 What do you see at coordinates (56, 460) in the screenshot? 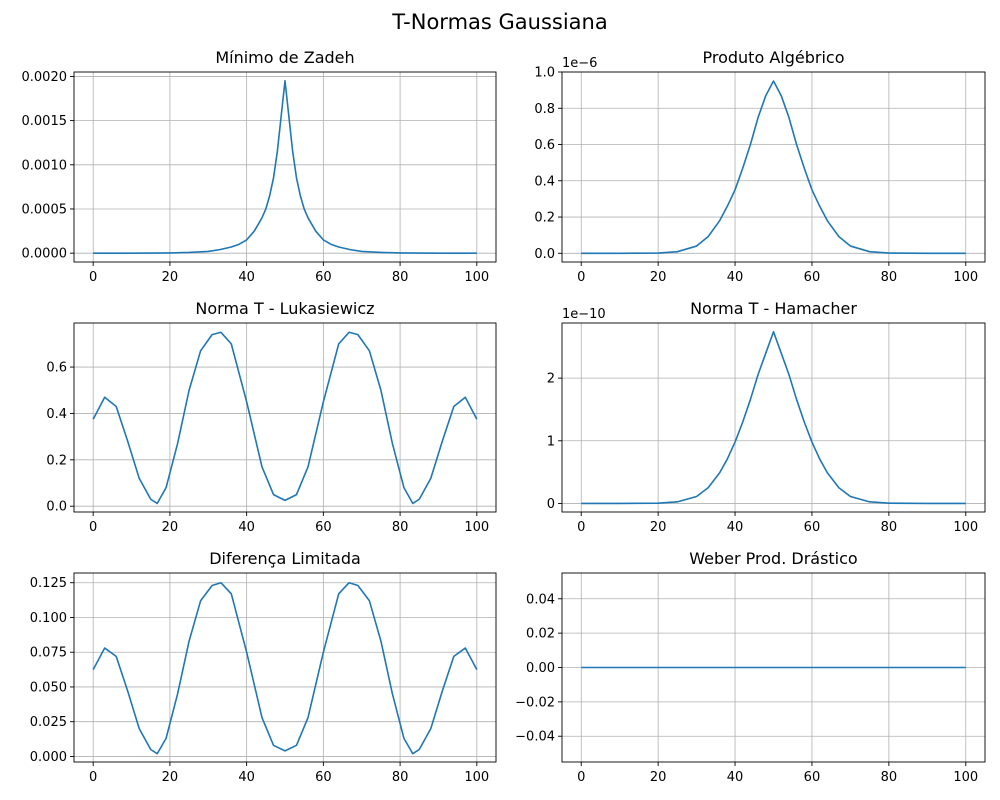
I see `y-tick-label: 0.2` at bounding box center [56, 460].